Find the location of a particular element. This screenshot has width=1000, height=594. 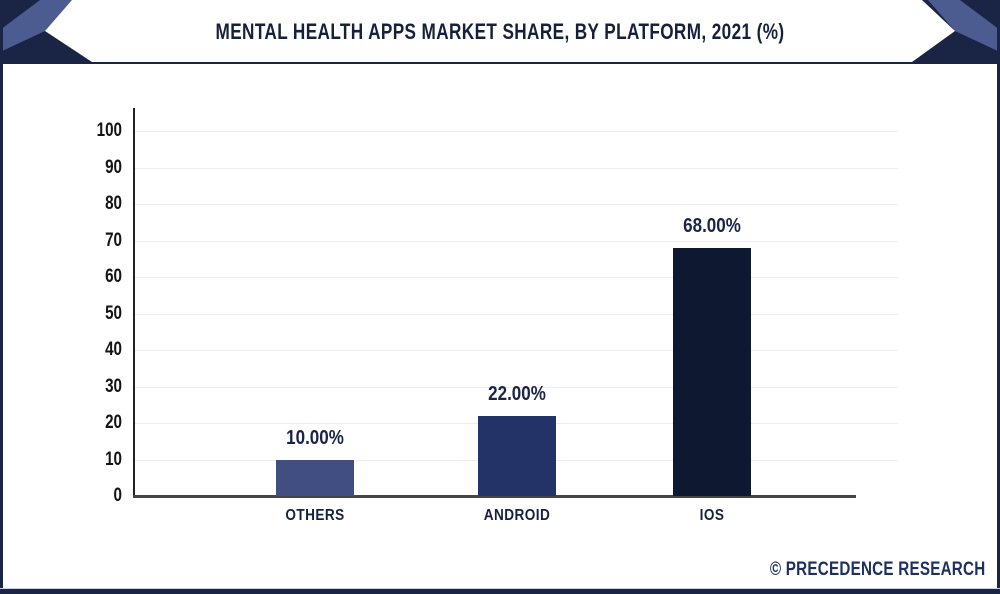

y-tick-label: 20 is located at coordinates (113, 422).